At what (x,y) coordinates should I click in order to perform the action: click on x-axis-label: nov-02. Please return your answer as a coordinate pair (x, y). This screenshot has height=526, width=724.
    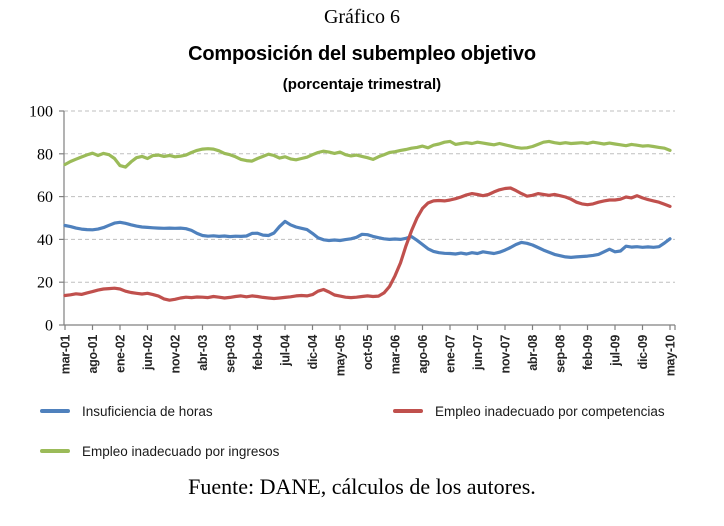
    Looking at the image, I should click on (176, 354).